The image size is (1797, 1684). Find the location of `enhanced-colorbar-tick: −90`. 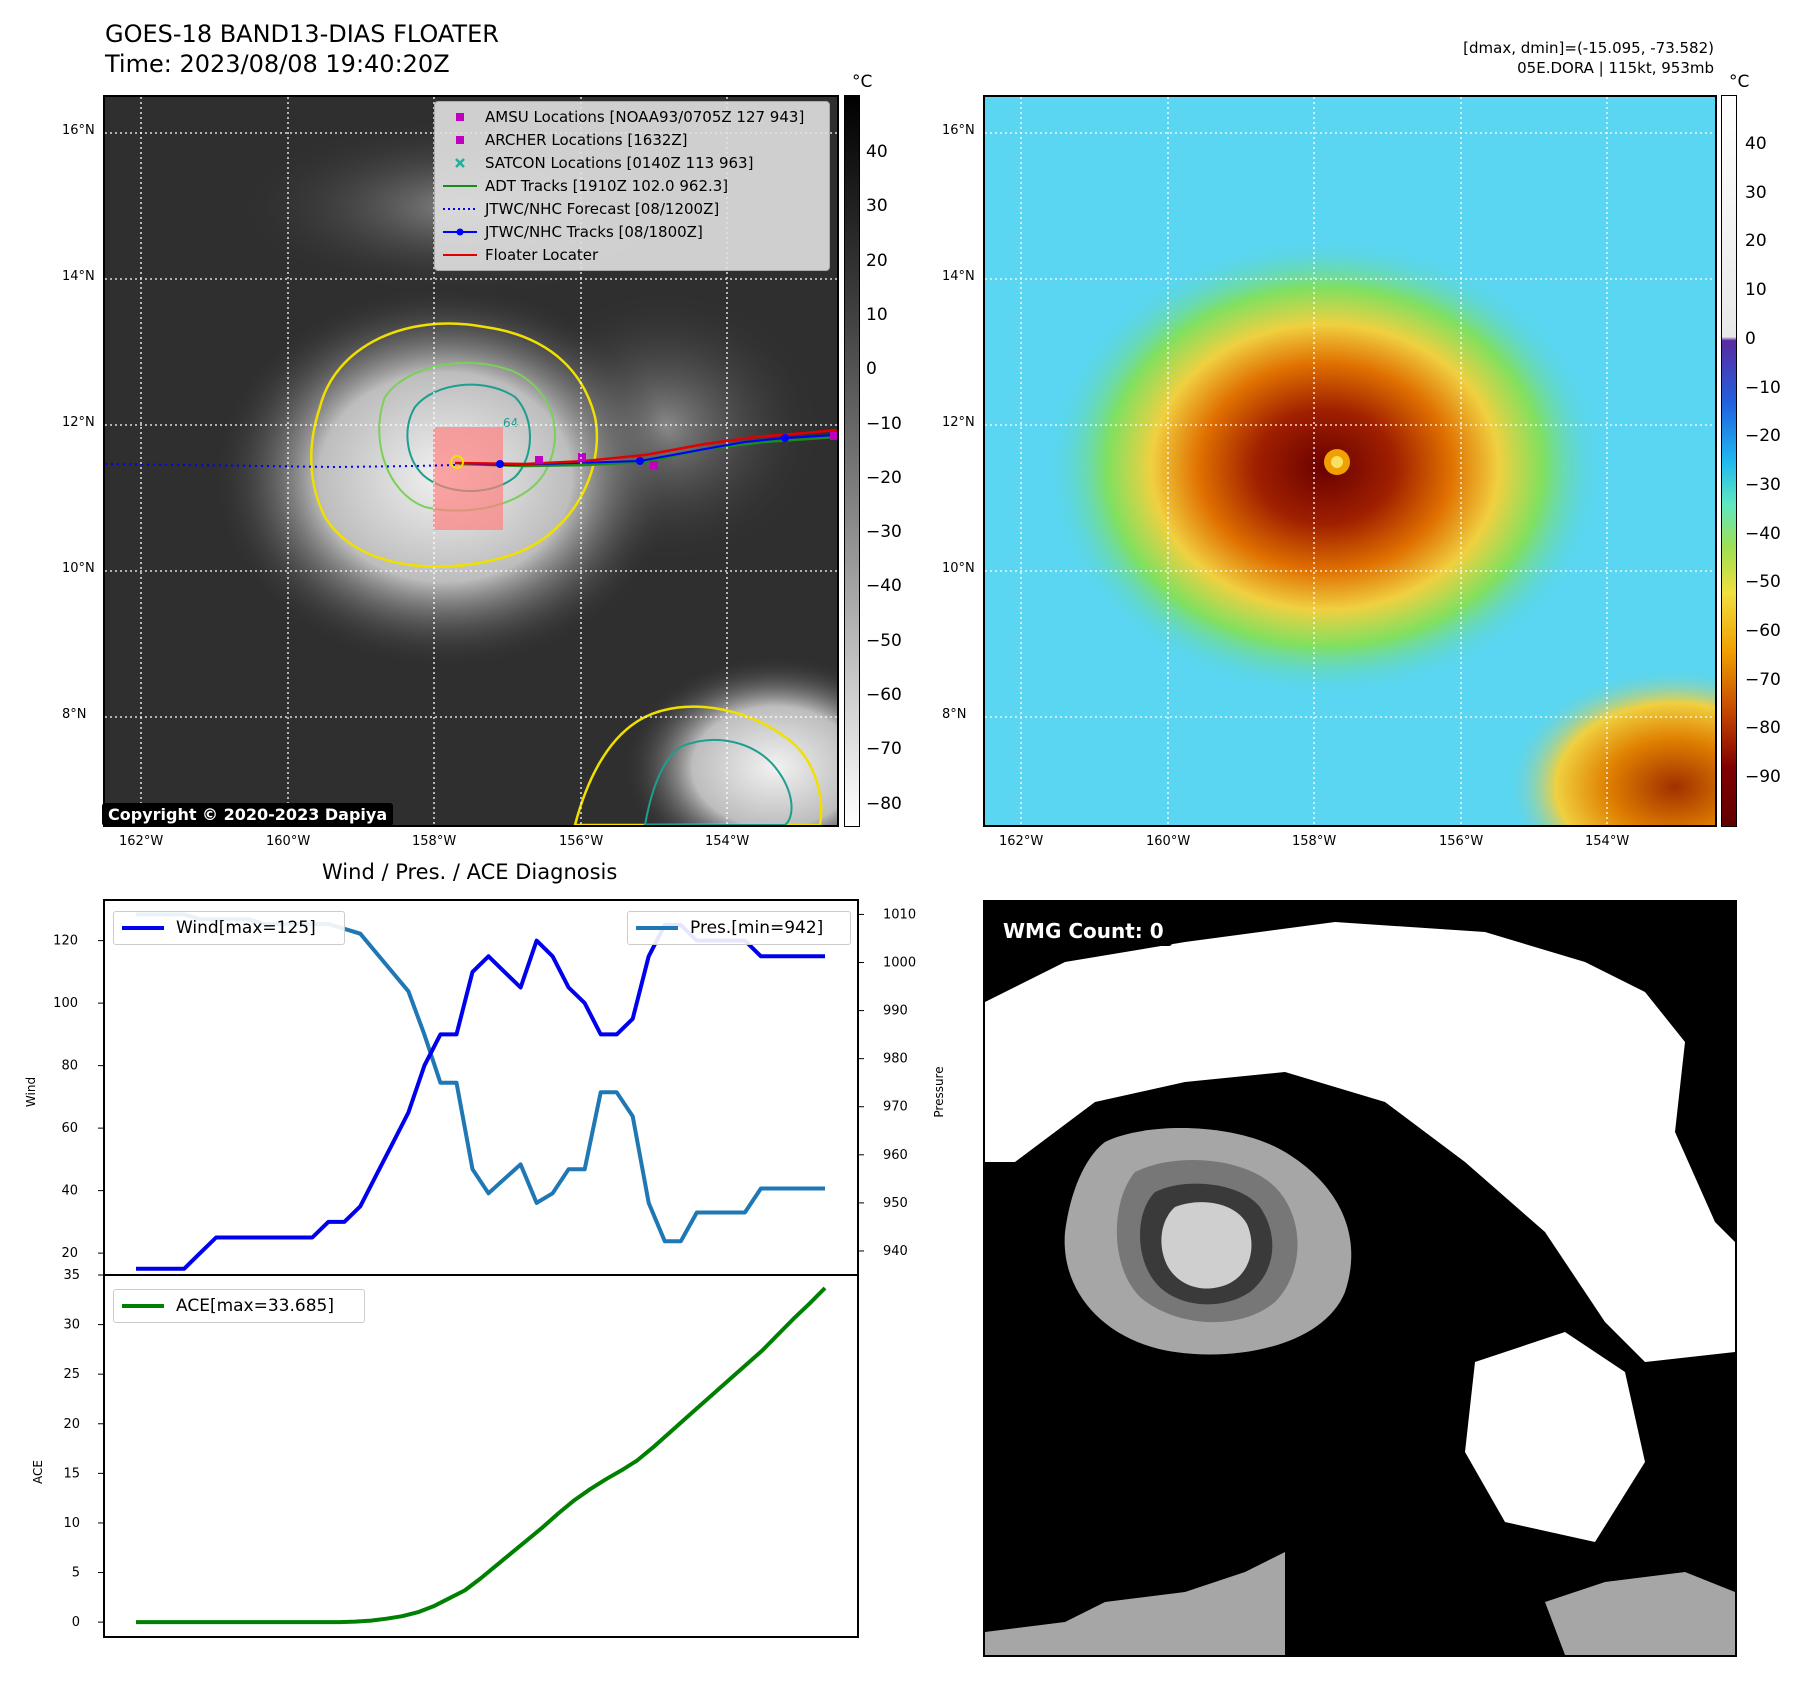

enhanced-colorbar-tick: −90 is located at coordinates (1763, 777).